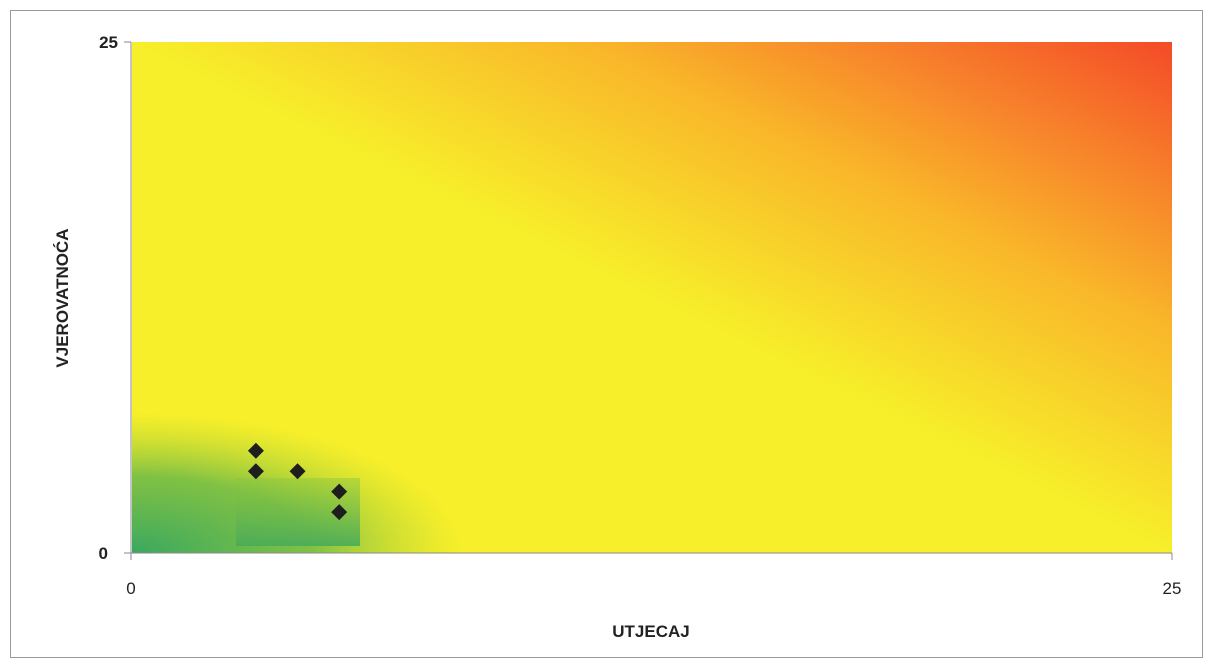 The width and height of the screenshot is (1215, 670). Describe the element at coordinates (1172, 588) in the screenshot. I see `x-tick-label-right: 25` at that location.